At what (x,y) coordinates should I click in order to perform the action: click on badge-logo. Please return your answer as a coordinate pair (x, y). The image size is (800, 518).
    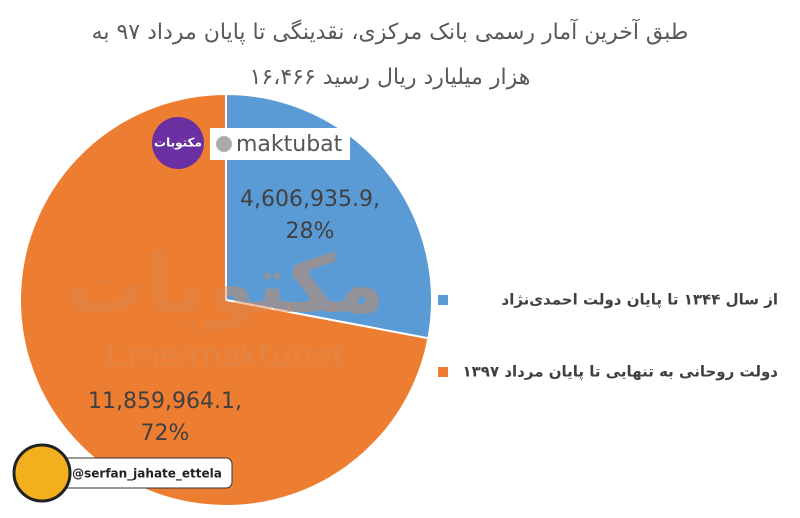
    Looking at the image, I should click on (42, 473).